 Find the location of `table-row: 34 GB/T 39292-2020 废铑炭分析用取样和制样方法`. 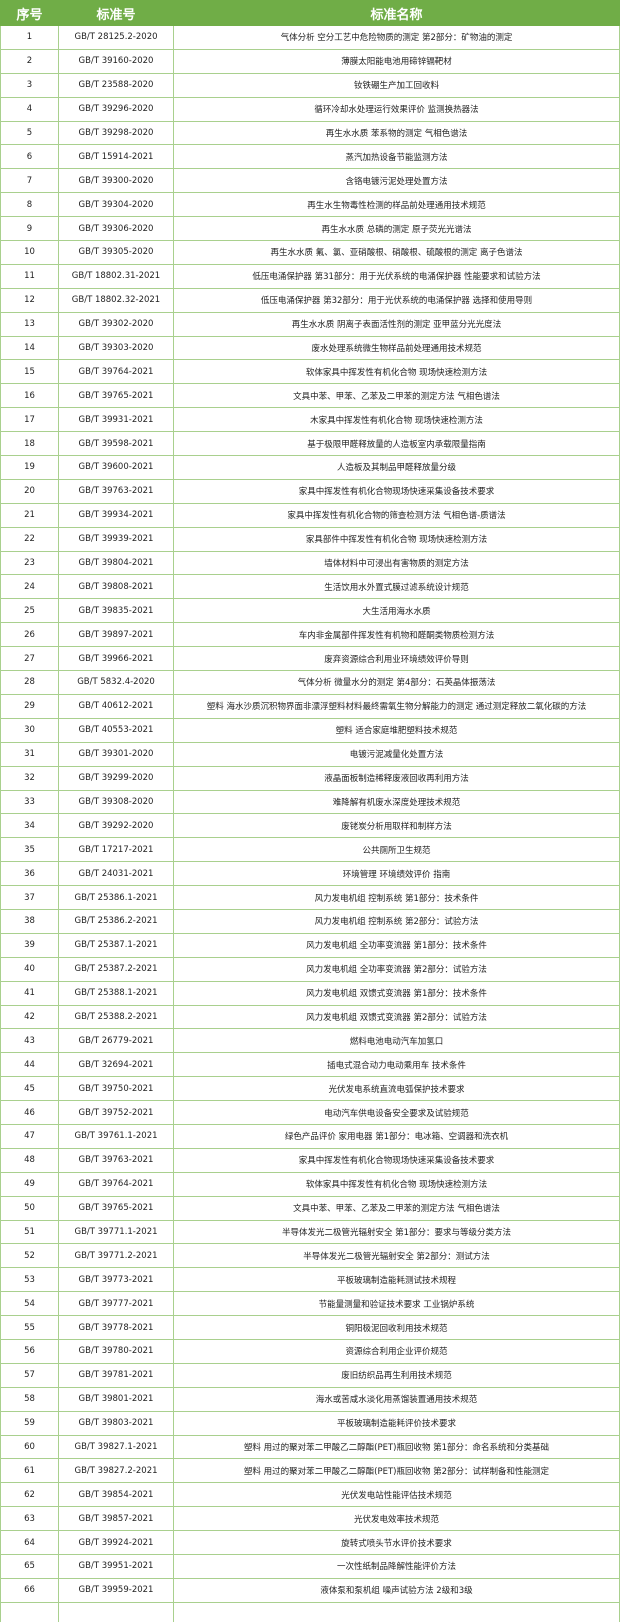

table-row: 34 GB/T 39292-2020 废铑炭分析用取样和制样方法 is located at coordinates (310, 826).